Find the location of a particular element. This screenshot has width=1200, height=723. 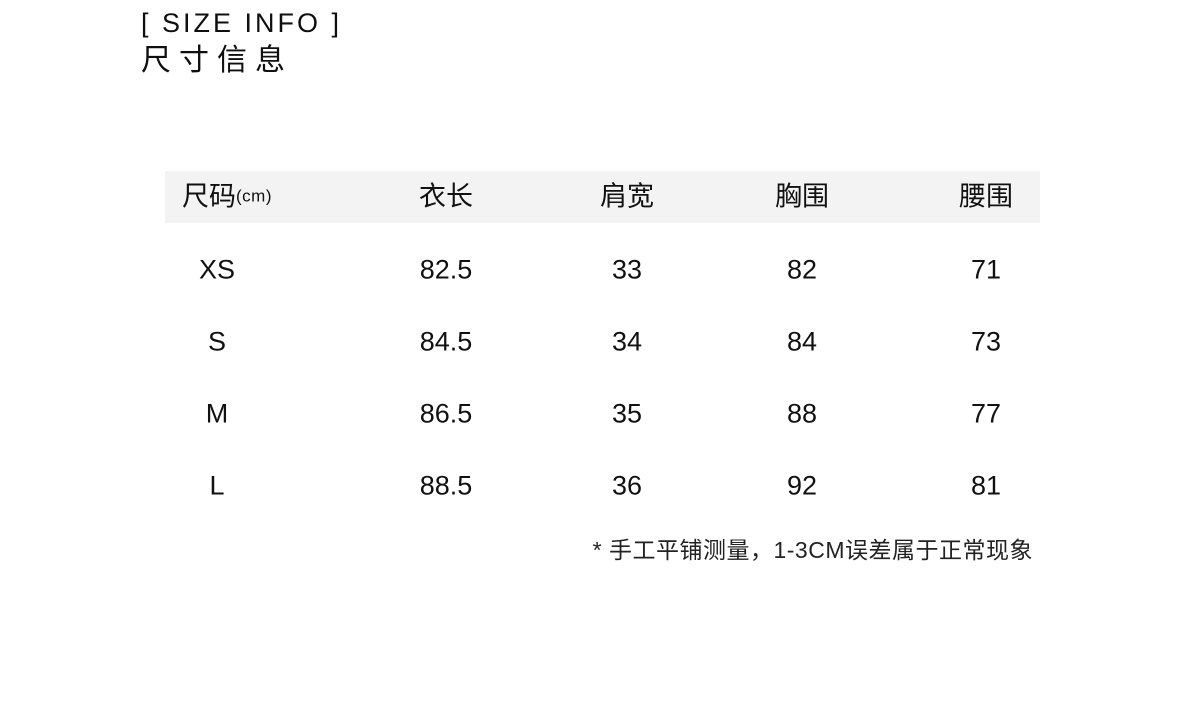

shoulder-cell: 34 is located at coordinates (627, 341).